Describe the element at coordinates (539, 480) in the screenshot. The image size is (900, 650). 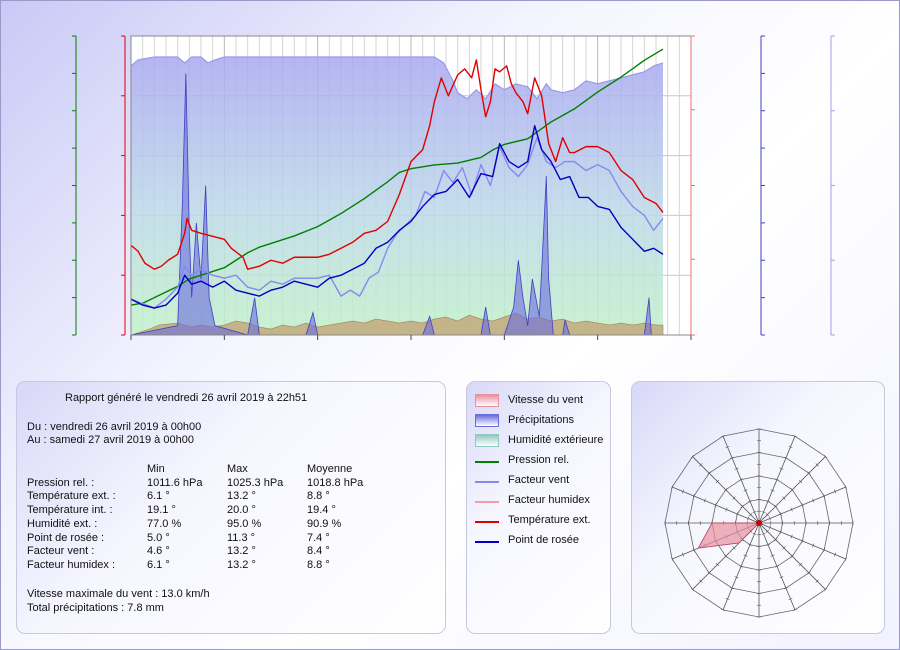
I see `legend-label: Facteur vent` at that location.